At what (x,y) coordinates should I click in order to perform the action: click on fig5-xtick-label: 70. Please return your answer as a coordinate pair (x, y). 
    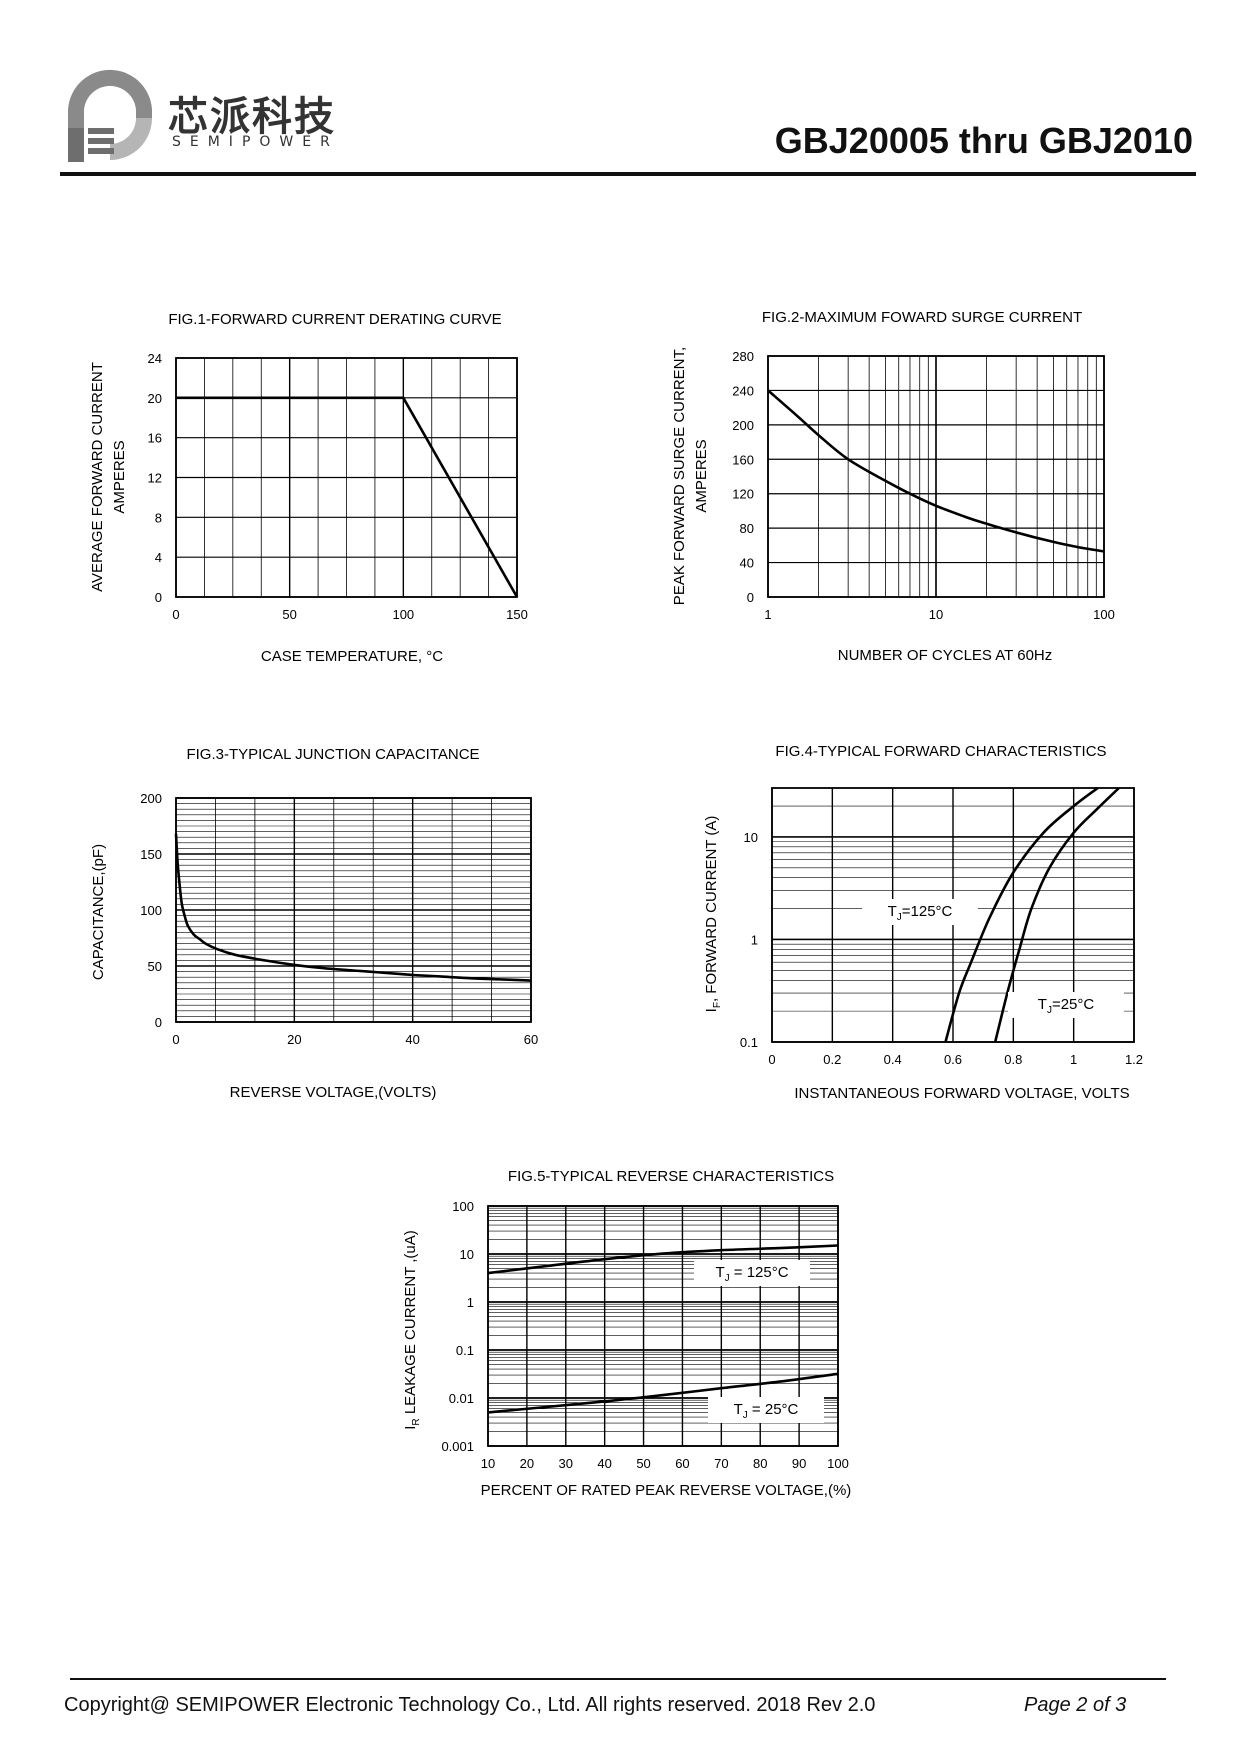
    Looking at the image, I should click on (721, 1463).